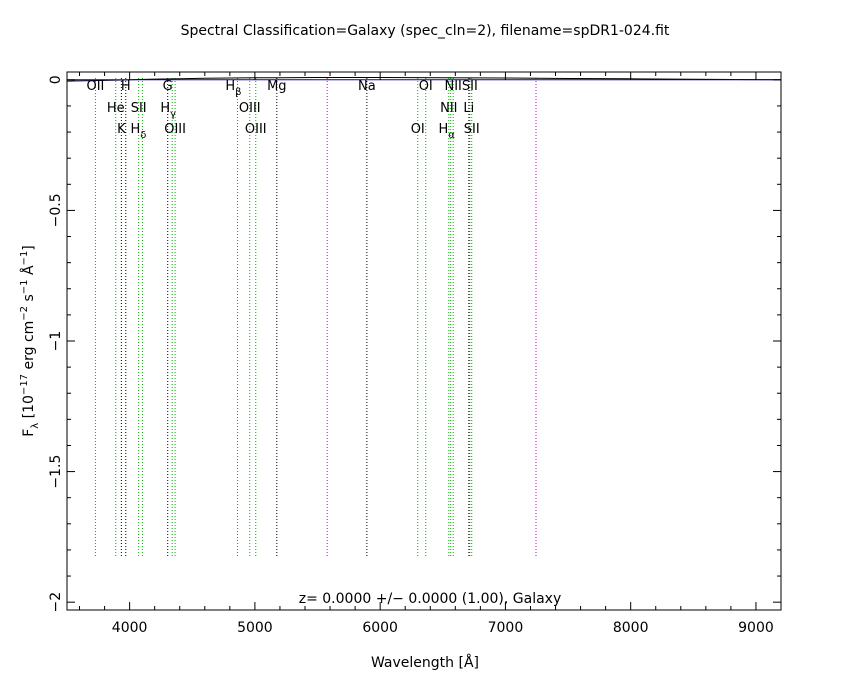  What do you see at coordinates (446, 131) in the screenshot?
I see `line-label-greek: Hα` at bounding box center [446, 131].